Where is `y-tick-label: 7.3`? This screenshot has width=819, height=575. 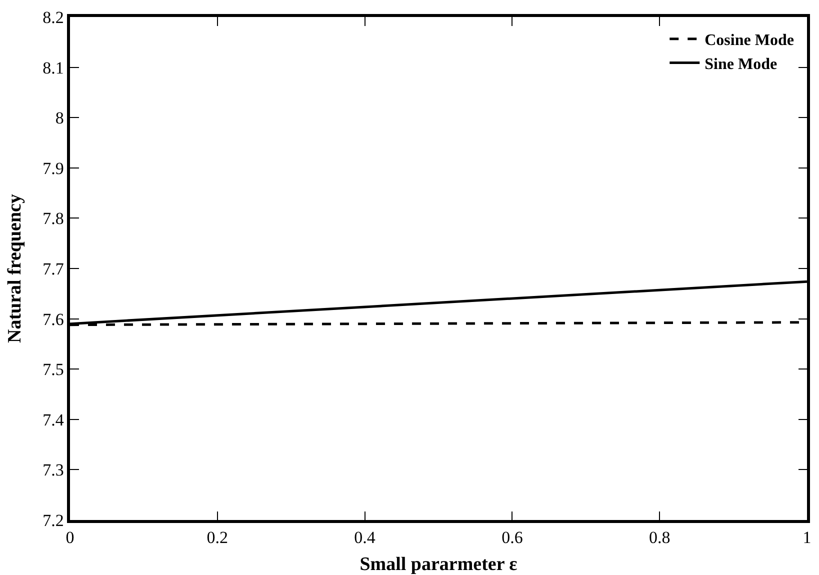 y-tick-label: 7.3 is located at coordinates (53, 470).